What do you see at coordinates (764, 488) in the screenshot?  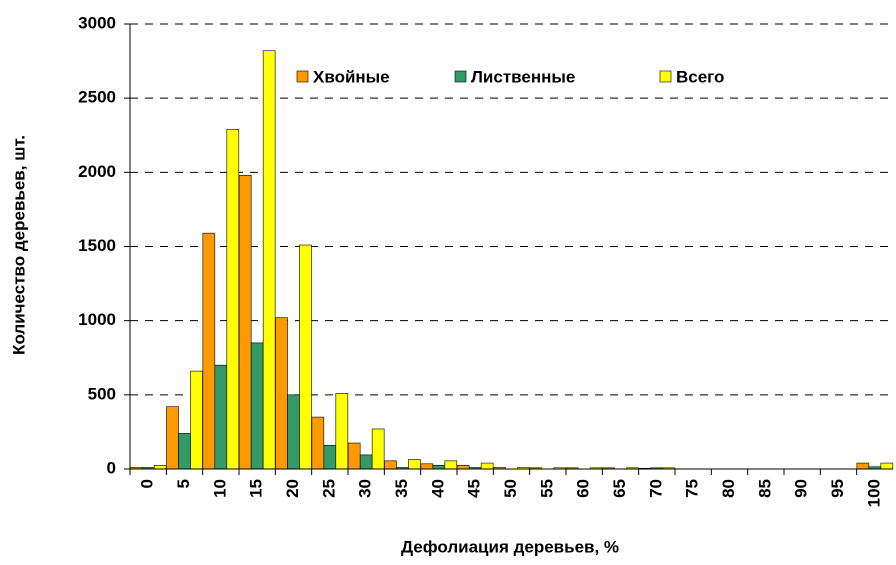 I see `x-tick-label: 85` at bounding box center [764, 488].